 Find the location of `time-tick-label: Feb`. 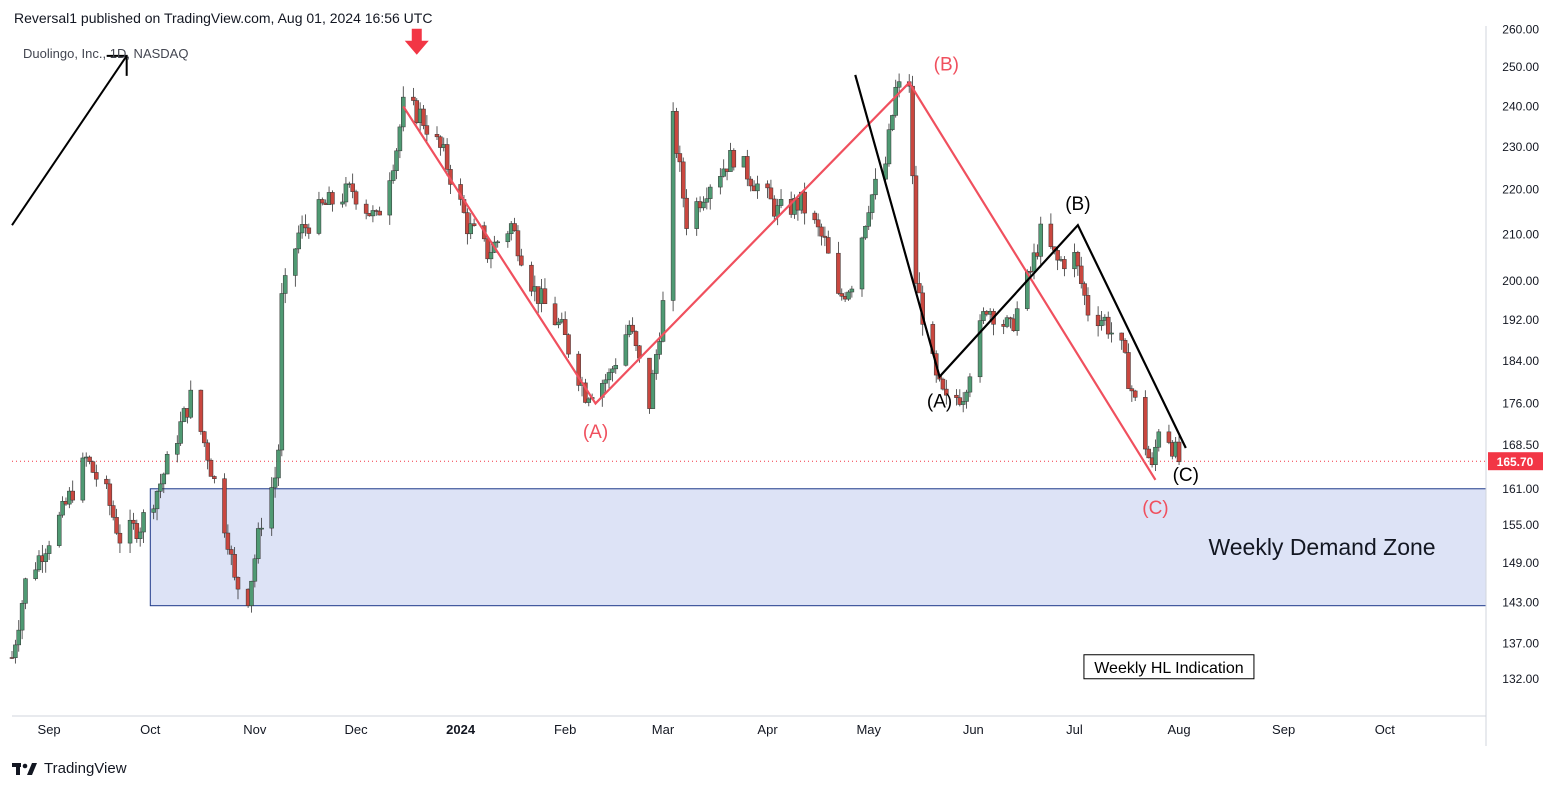

time-tick-label: Feb is located at coordinates (565, 729).